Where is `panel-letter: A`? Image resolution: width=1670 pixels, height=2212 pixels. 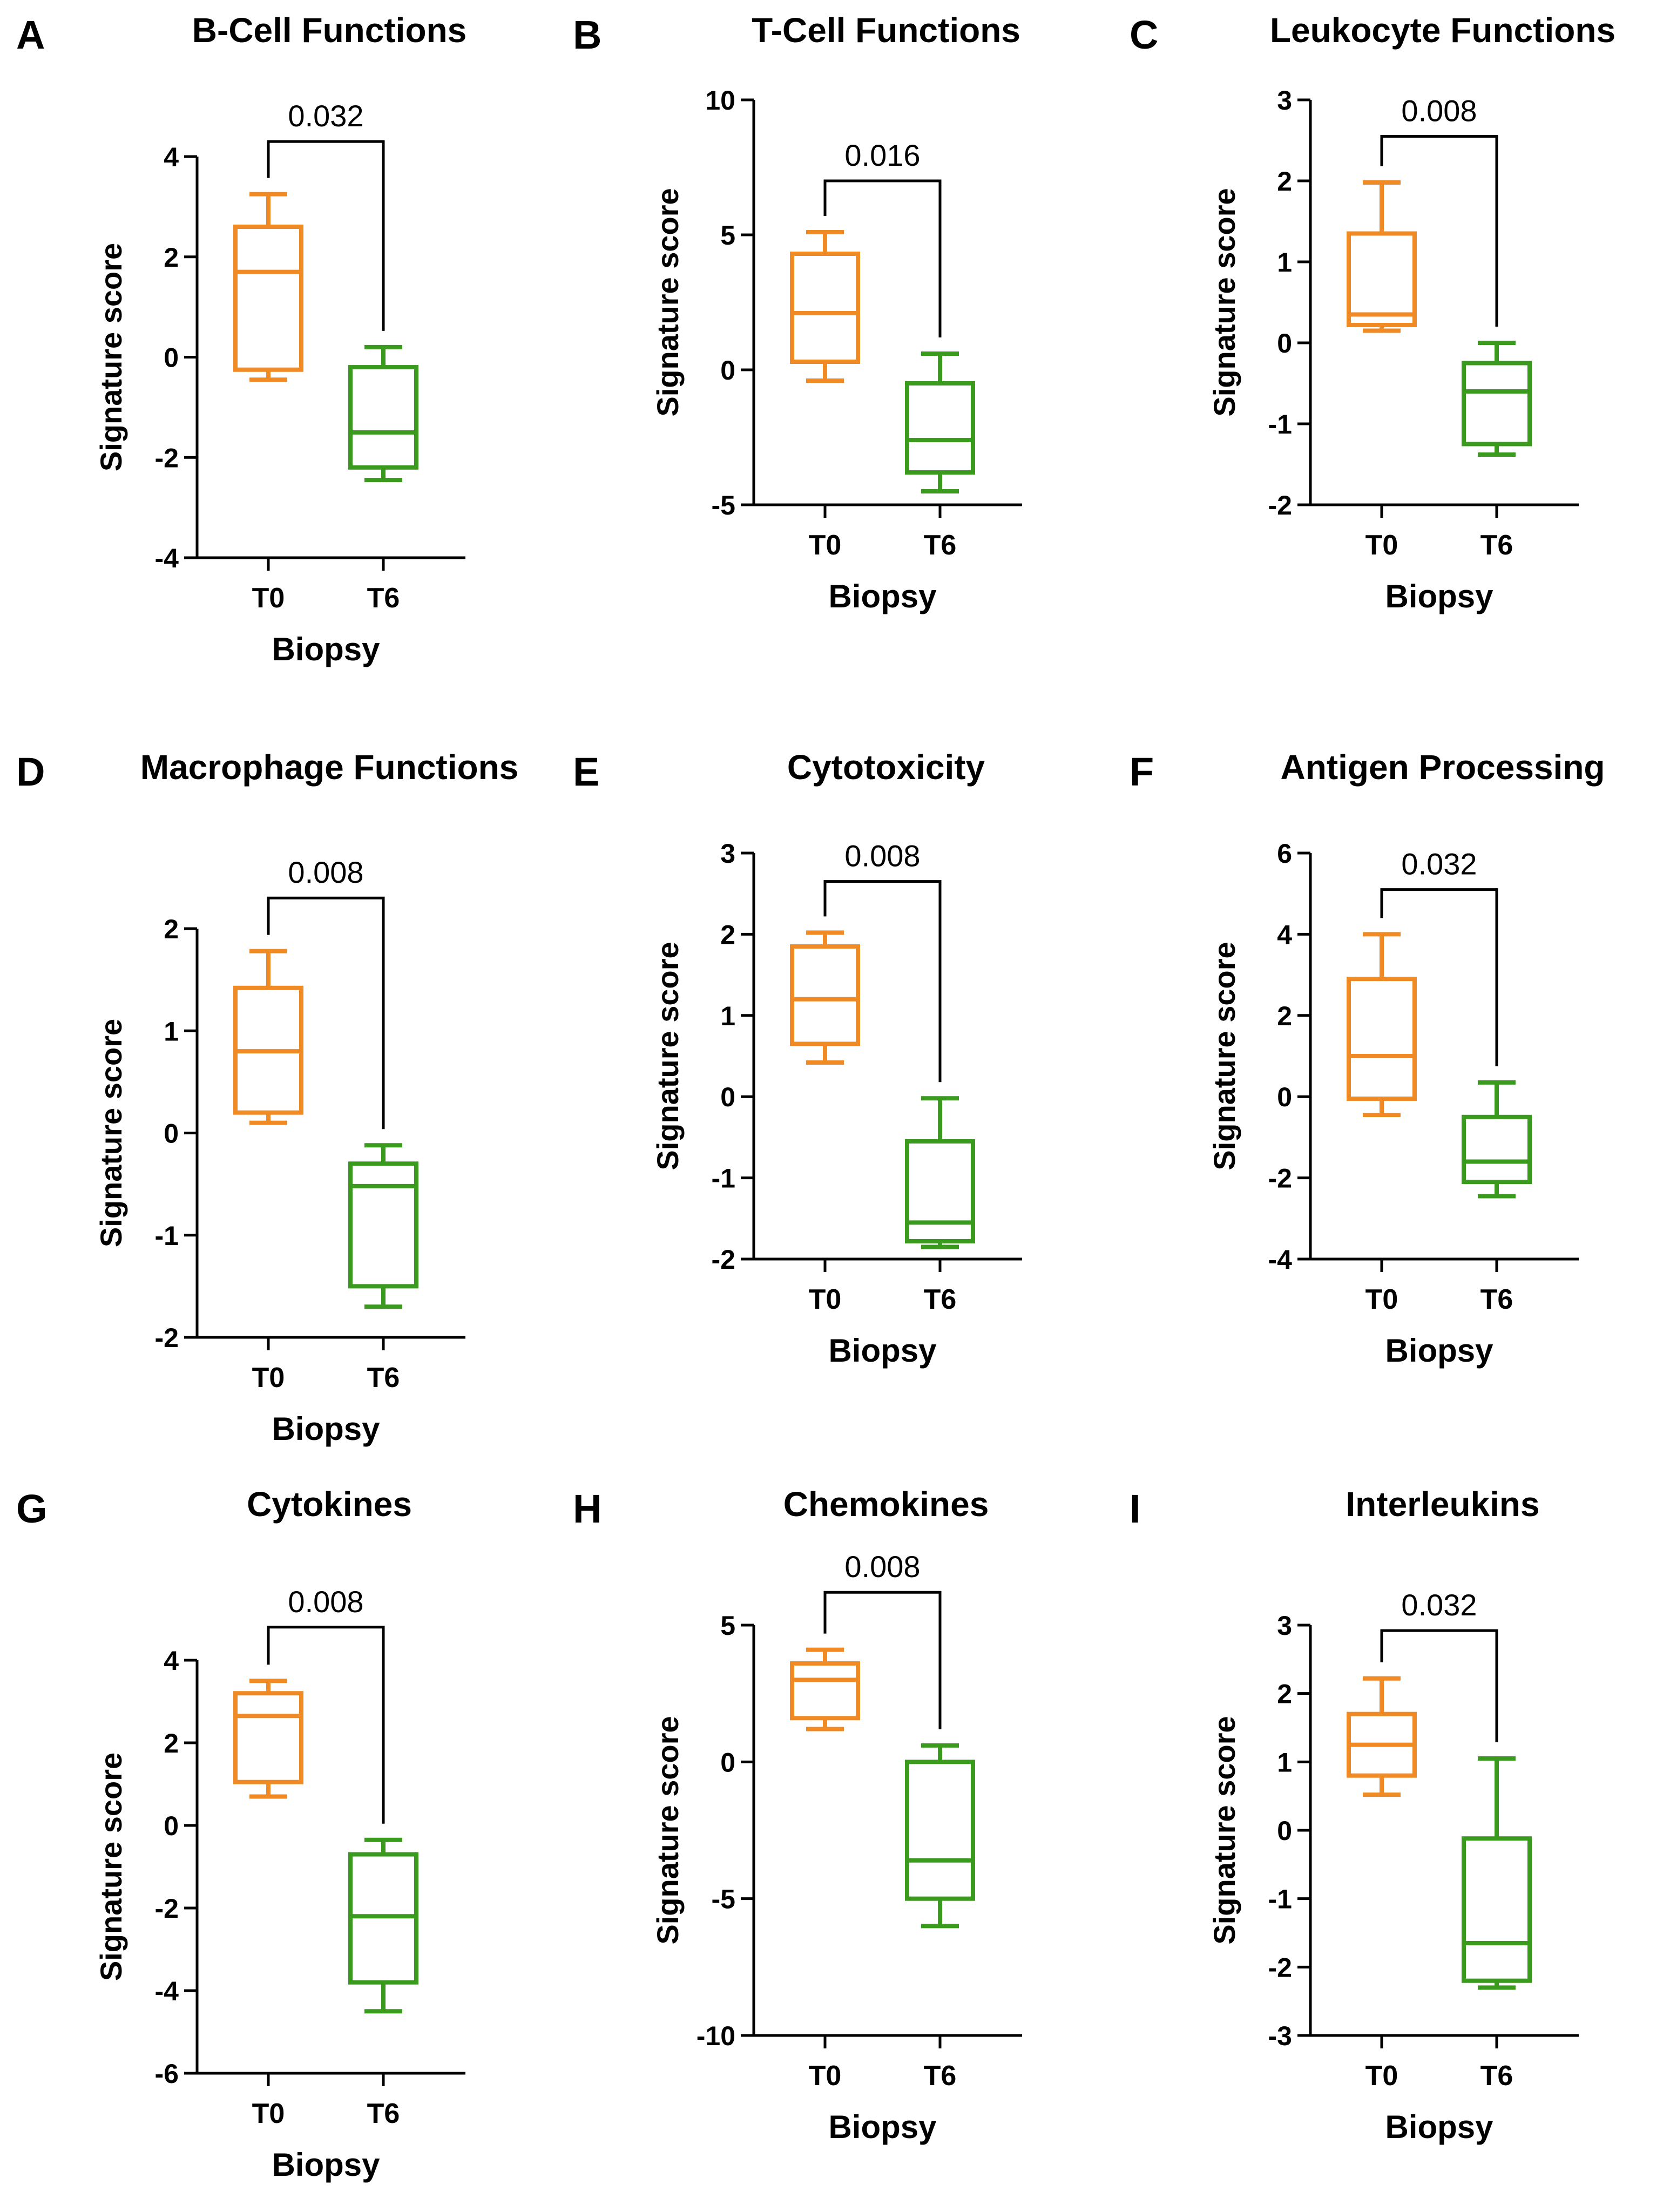
panel-letter: A is located at coordinates (30, 34).